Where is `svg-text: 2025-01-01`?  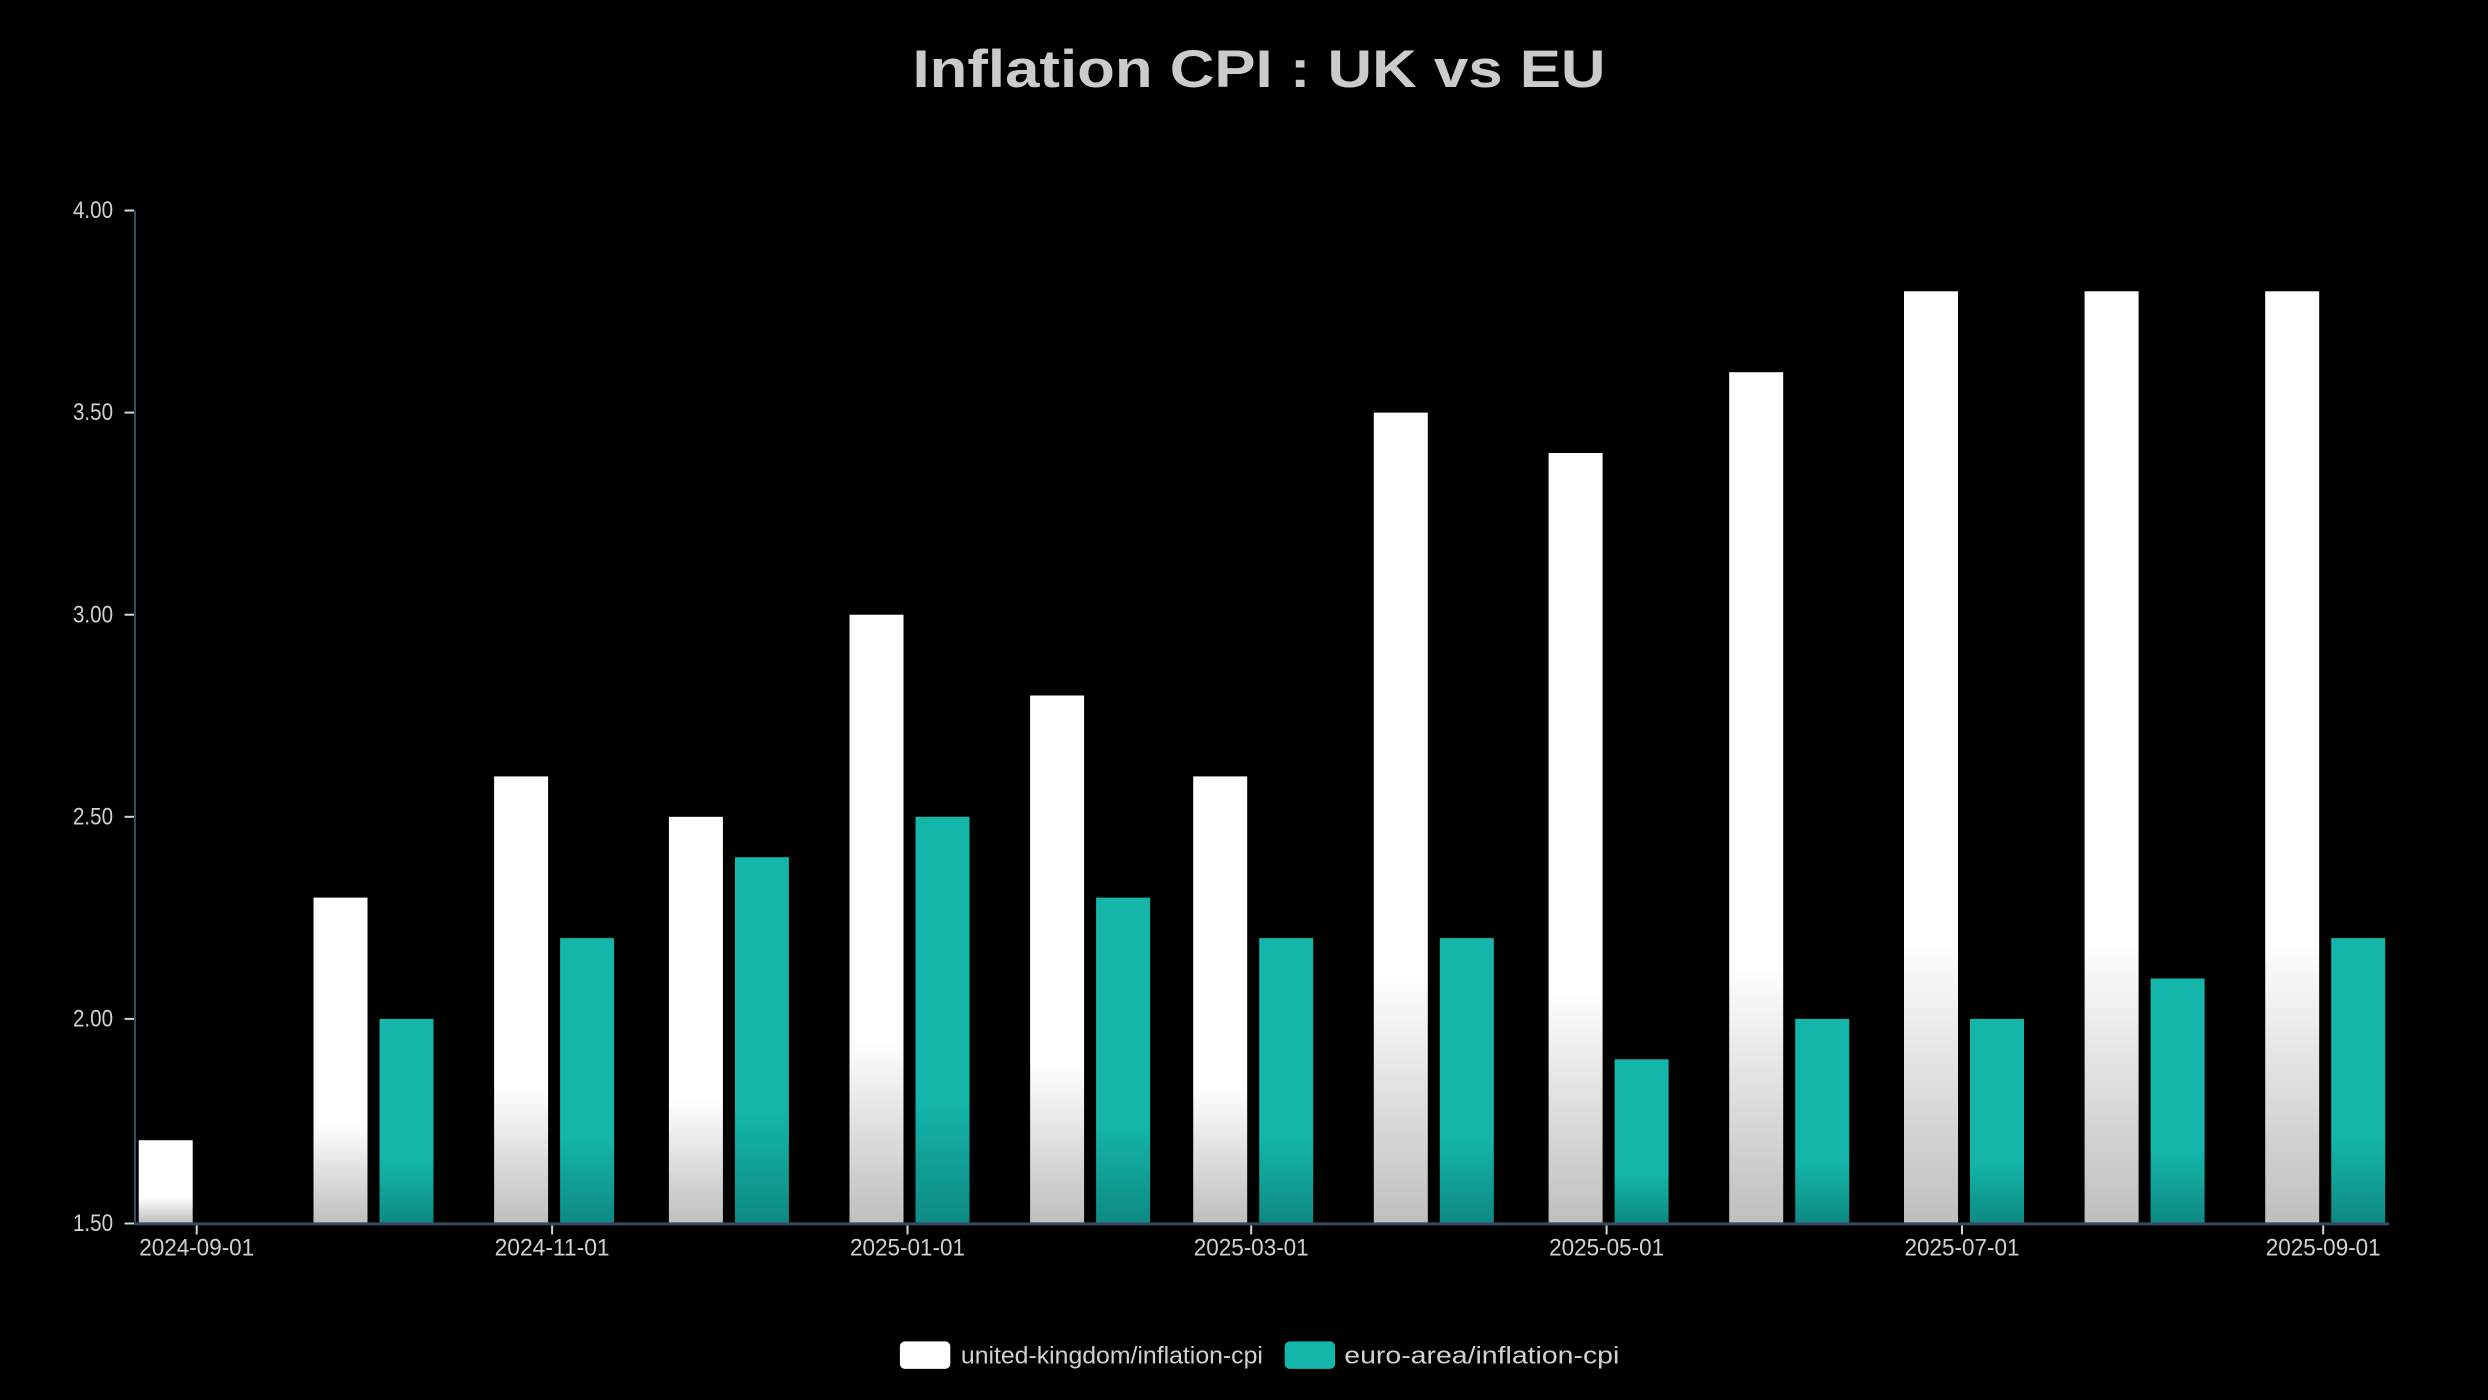 svg-text: 2025-01-01 is located at coordinates (907, 1248).